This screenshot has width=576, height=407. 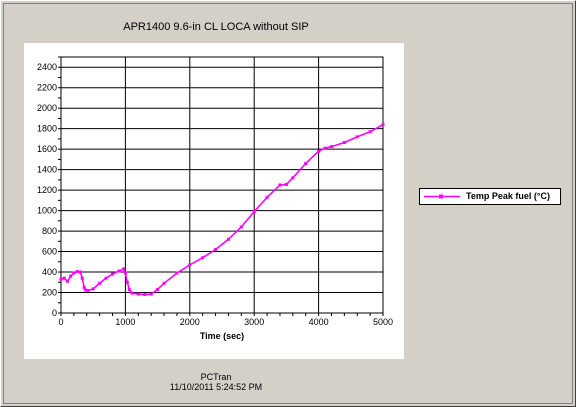 What do you see at coordinates (319, 322) in the screenshot?
I see `x-tick-label: 4000` at bounding box center [319, 322].